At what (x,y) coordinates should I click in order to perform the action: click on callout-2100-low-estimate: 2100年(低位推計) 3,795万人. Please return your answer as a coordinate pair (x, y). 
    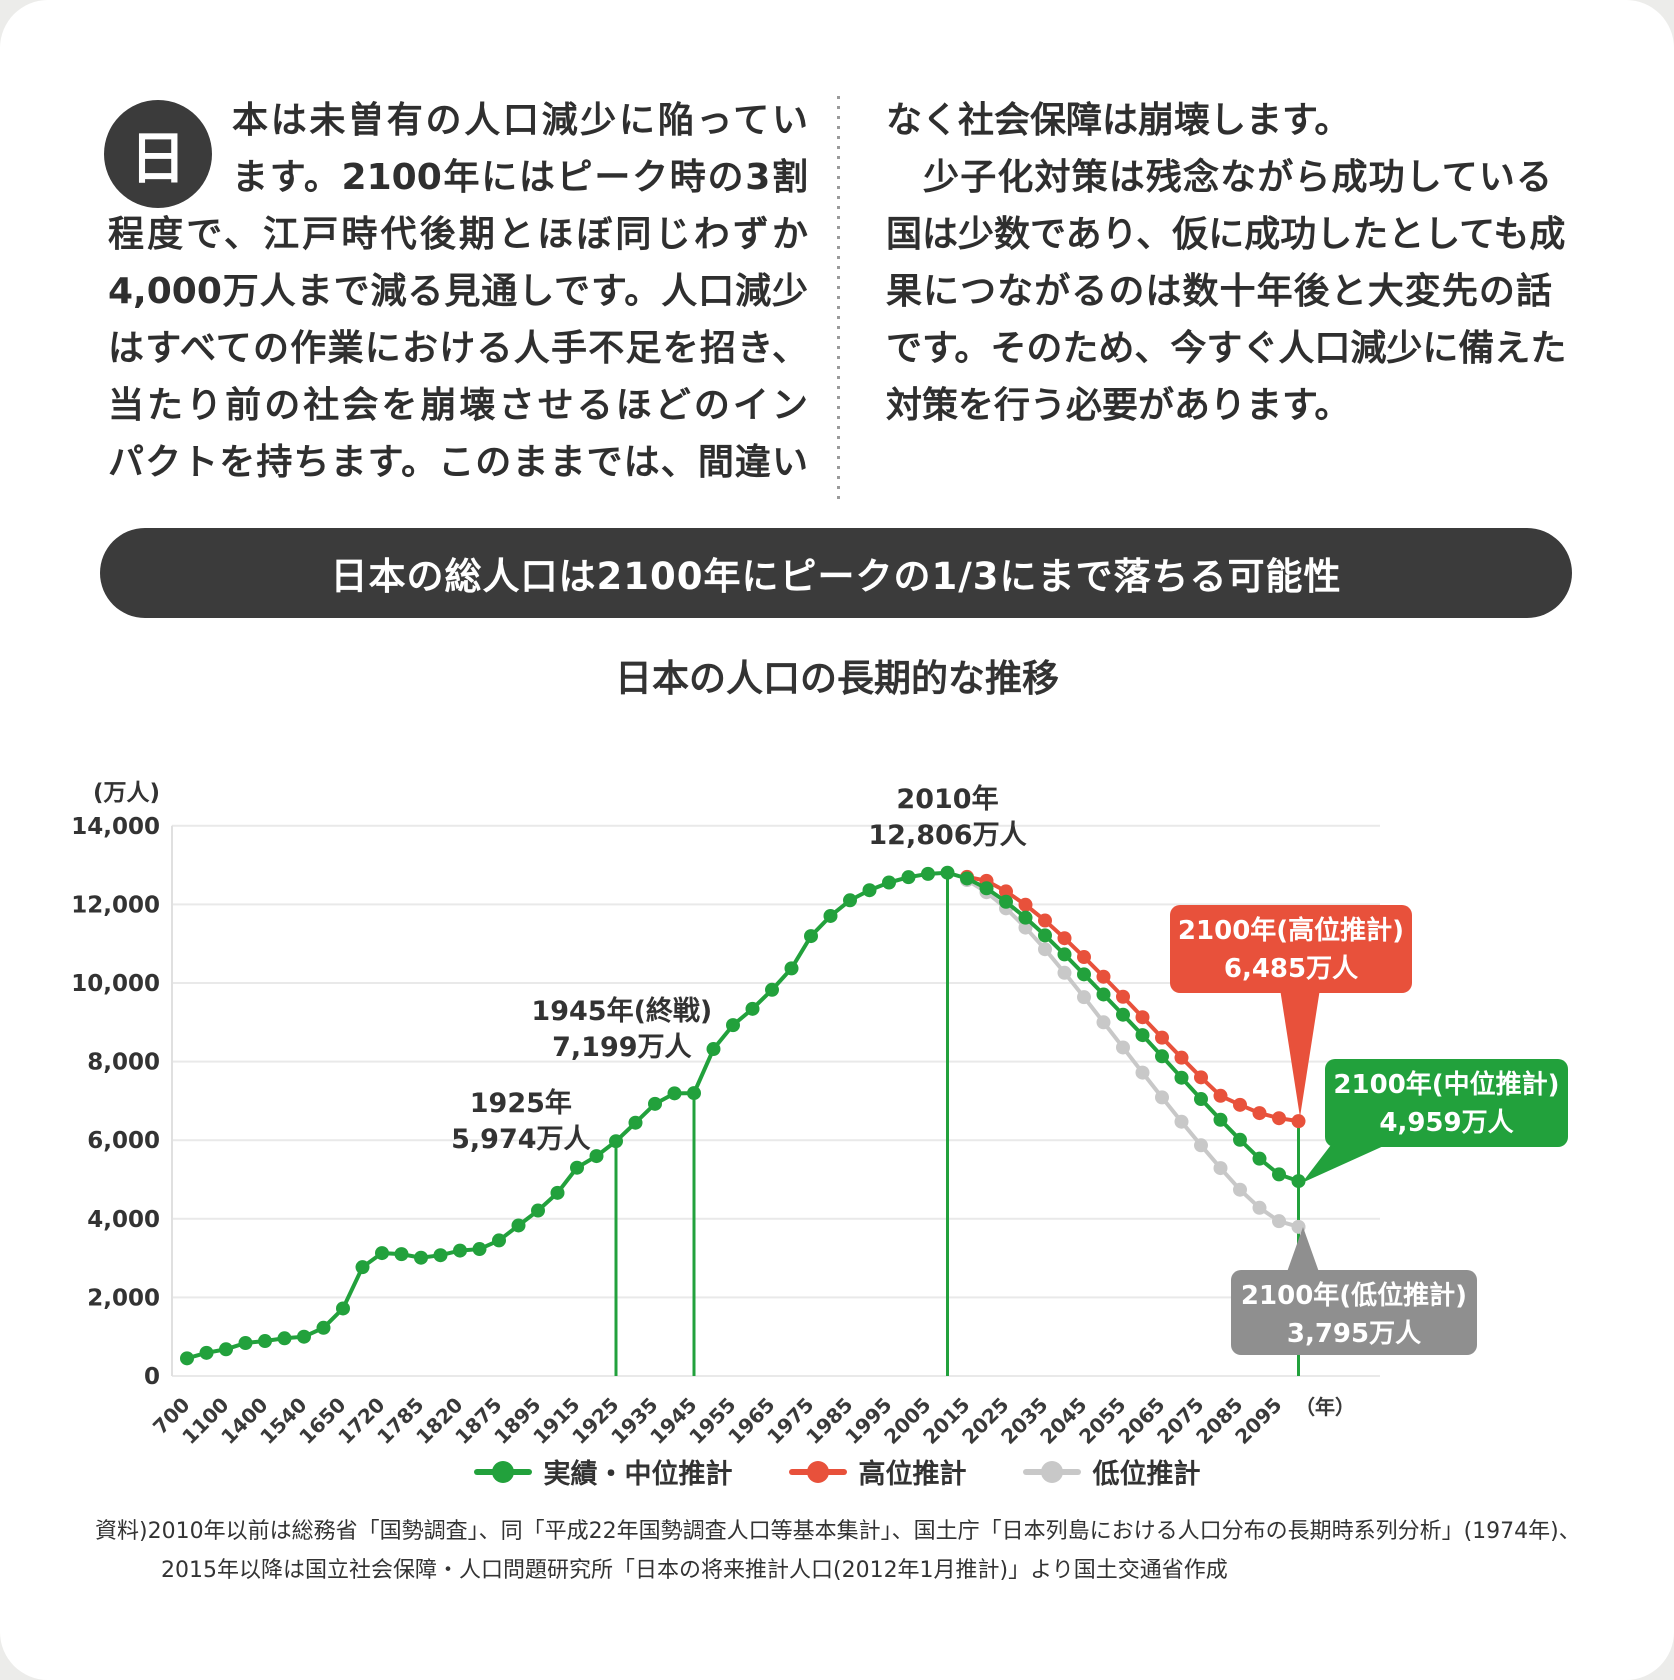
    Looking at the image, I should click on (1354, 1312).